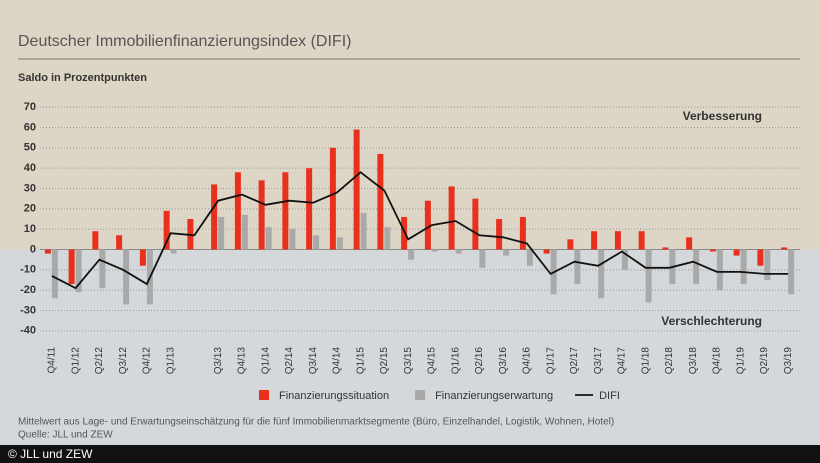 Image resolution: width=820 pixels, height=463 pixels. Describe the element at coordinates (170, 361) in the screenshot. I see `x-tick-label: Q1/13` at that location.